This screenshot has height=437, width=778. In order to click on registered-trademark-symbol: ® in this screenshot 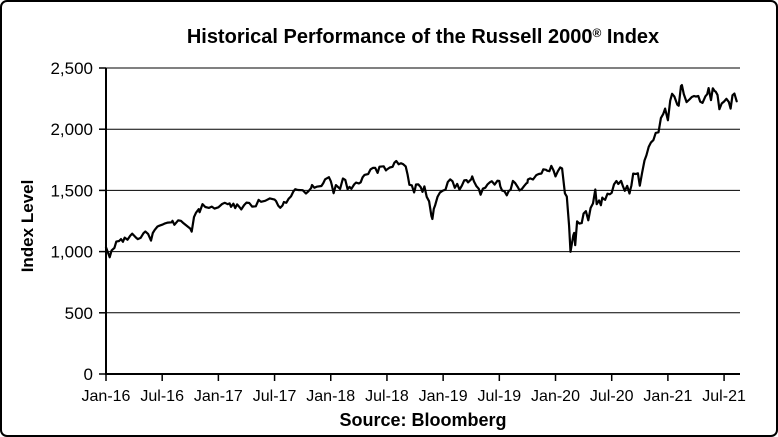, I will do `click(597, 33)`.